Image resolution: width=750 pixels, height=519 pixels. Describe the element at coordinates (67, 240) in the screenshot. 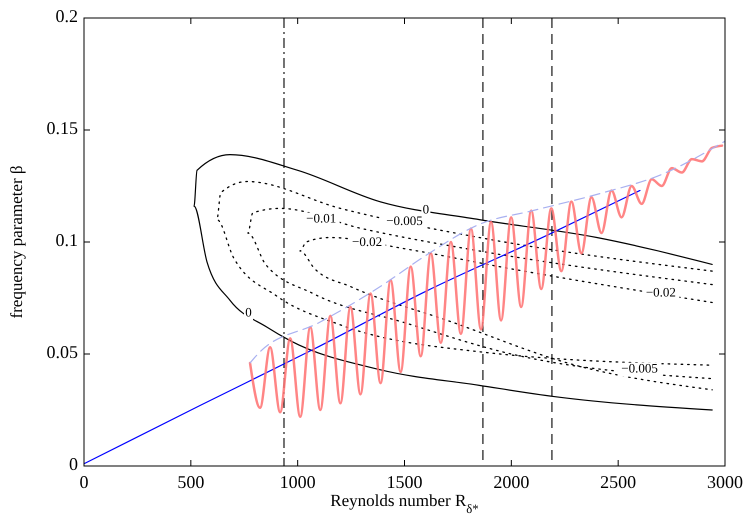

I see `y-tick-label: 0.1` at that location.